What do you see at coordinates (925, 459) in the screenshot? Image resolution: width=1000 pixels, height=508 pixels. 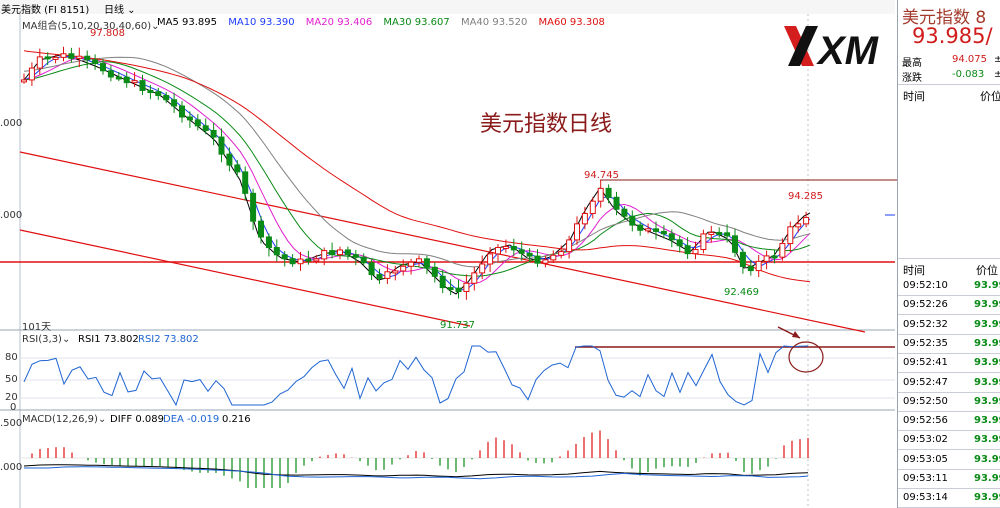 I see `tick-time: 09:53:05` at bounding box center [925, 459].